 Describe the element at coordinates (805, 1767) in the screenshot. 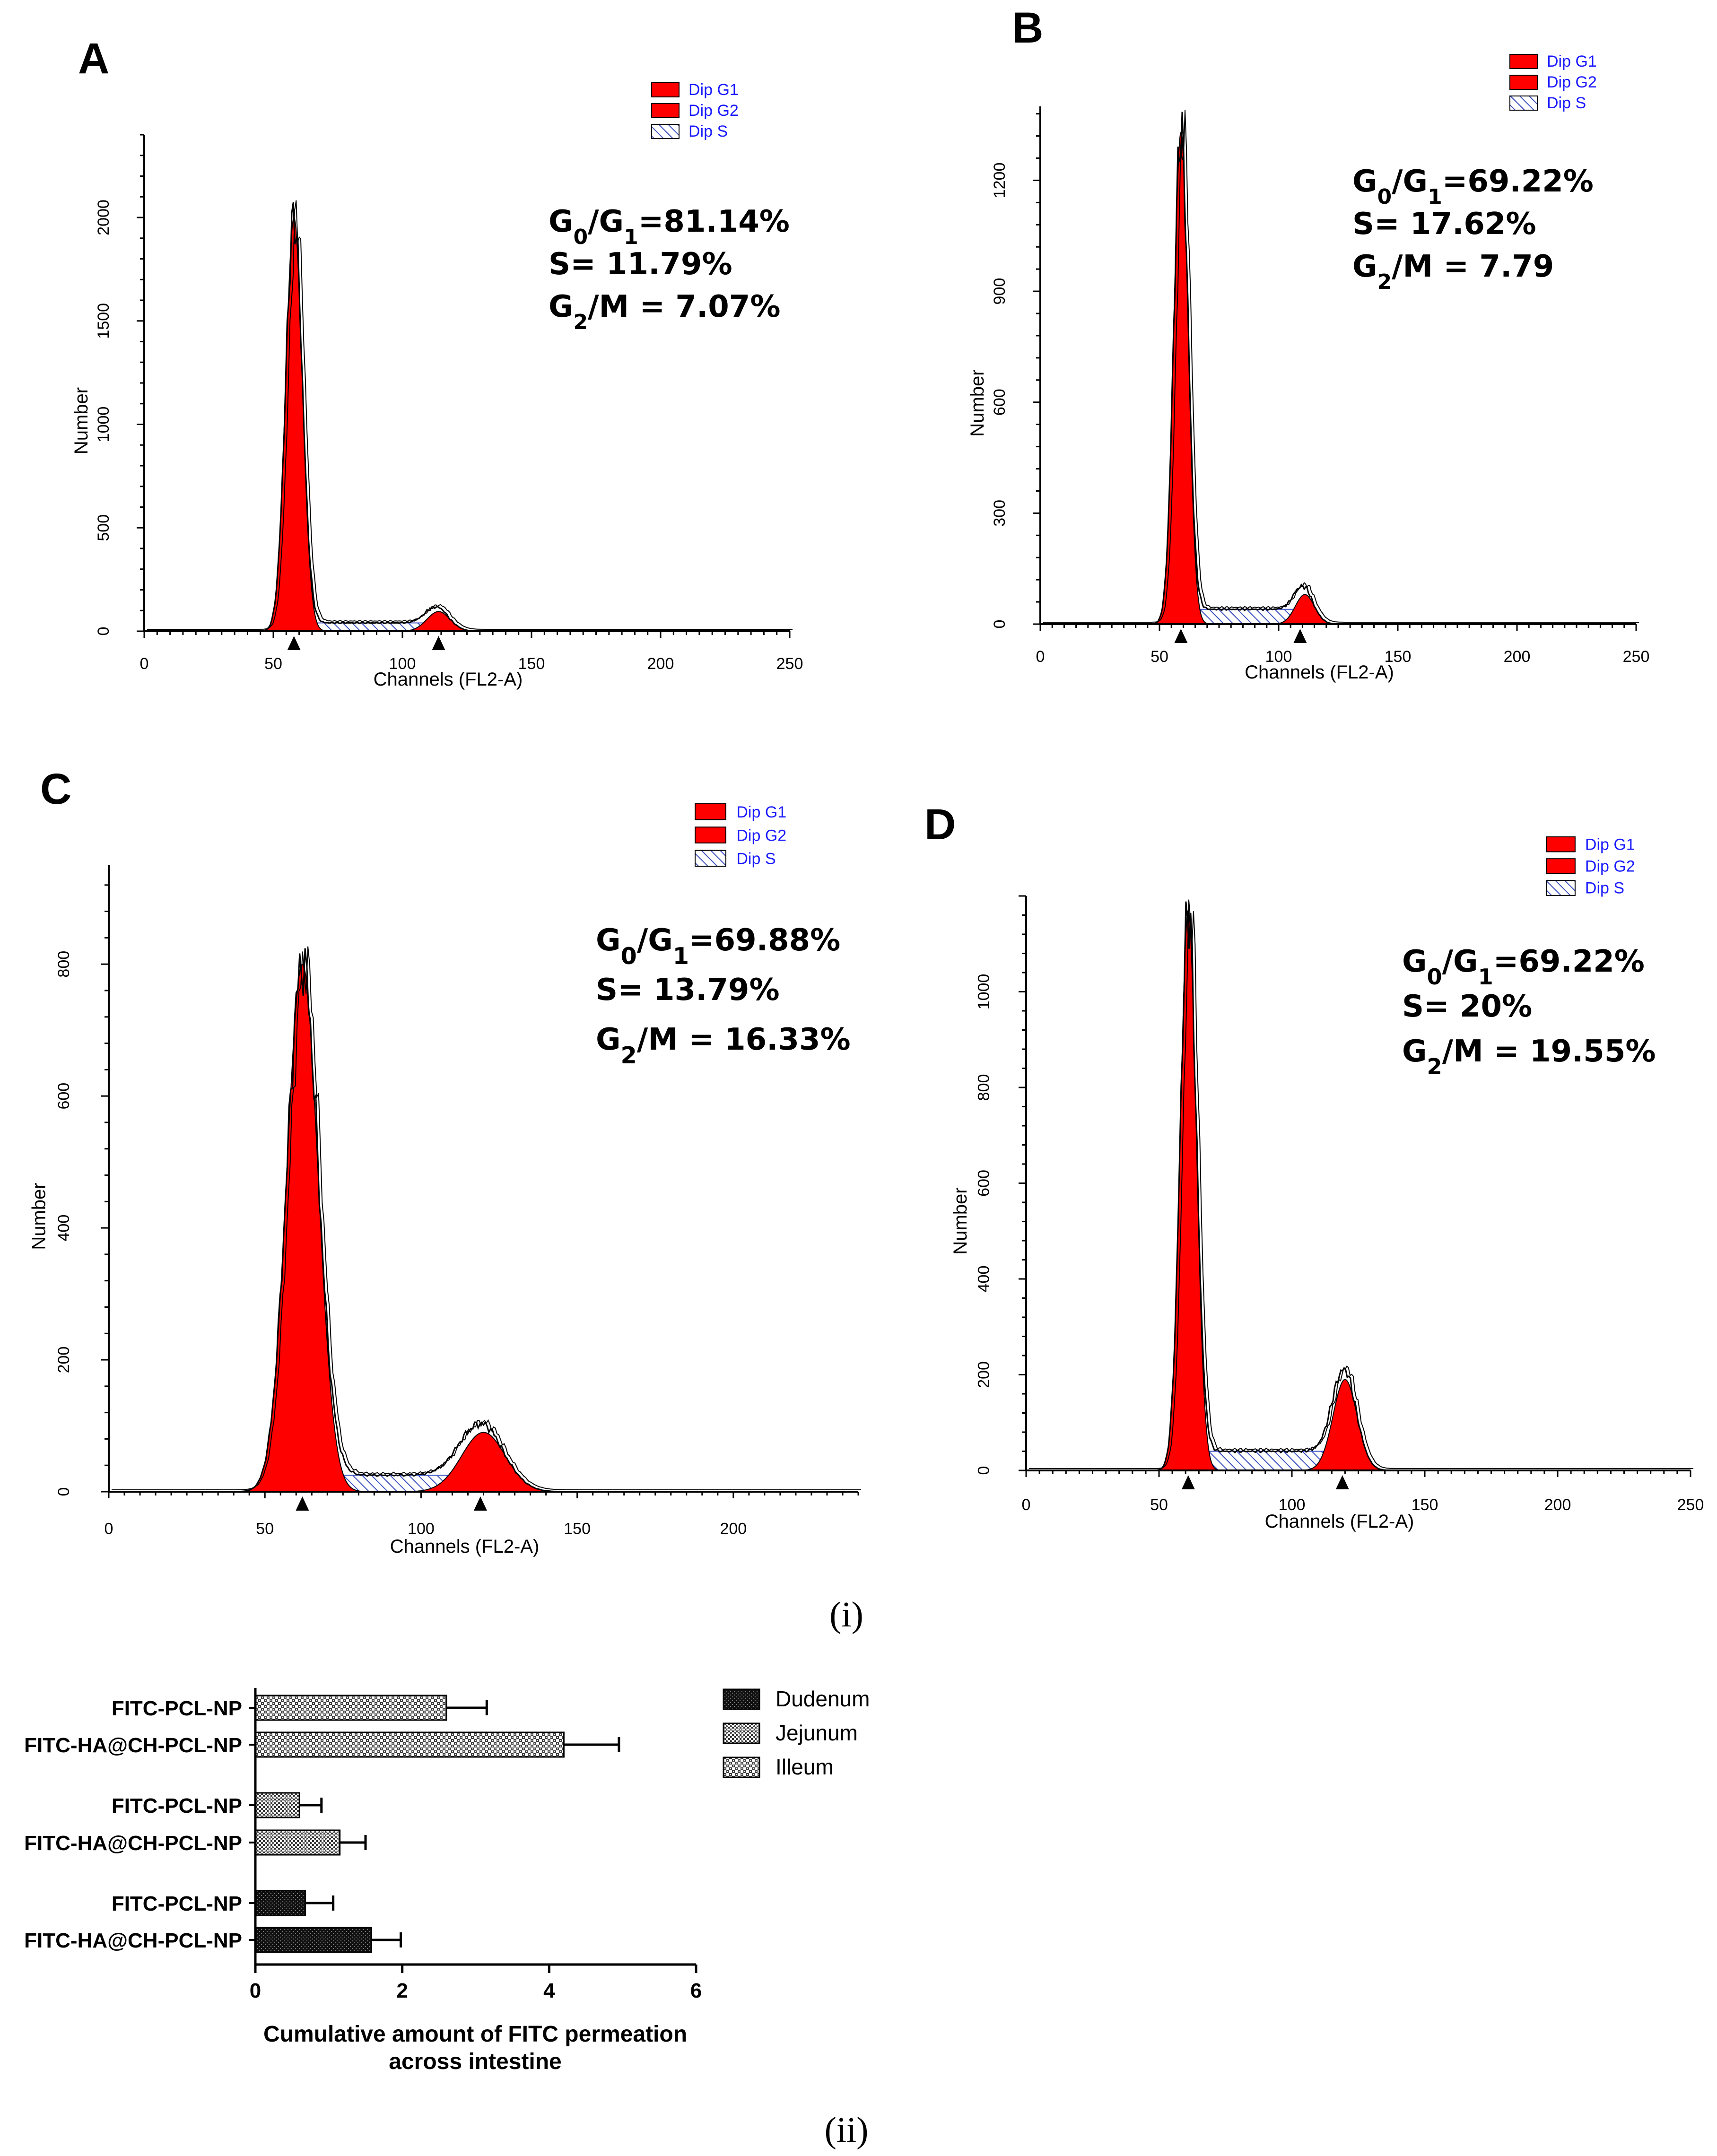

I see `legend-entry: Illeum` at that location.